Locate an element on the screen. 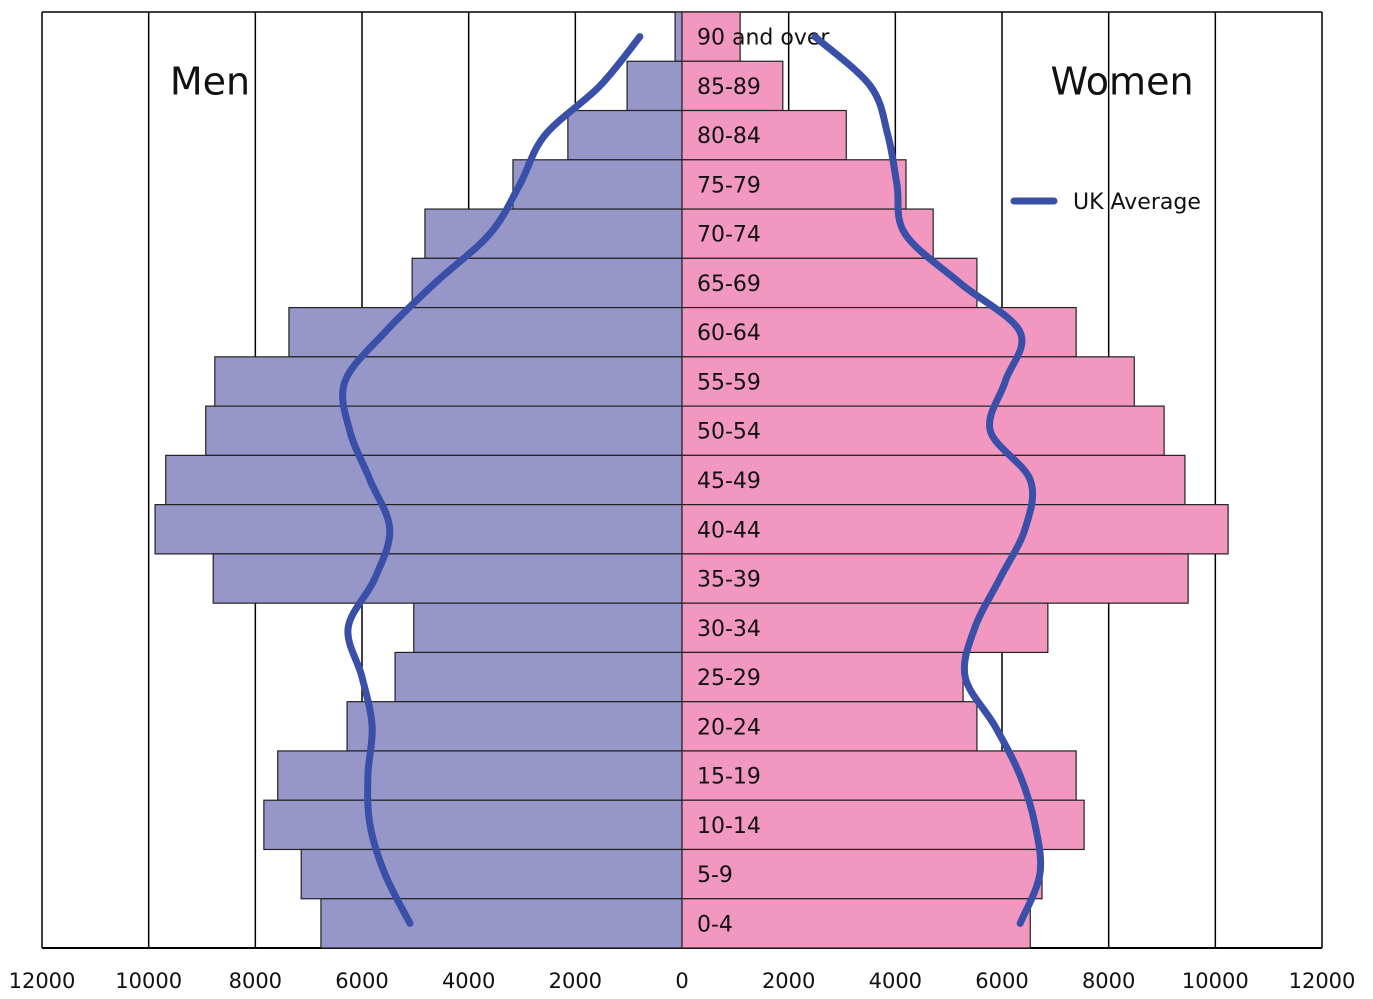 The image size is (1373, 999). age-label: 20-24 is located at coordinates (729, 727).